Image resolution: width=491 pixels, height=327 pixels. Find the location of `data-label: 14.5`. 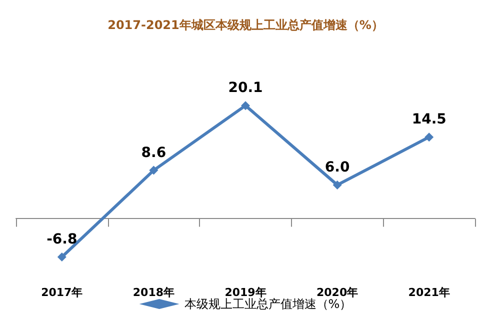

data-label: 14.5 is located at coordinates (429, 120).